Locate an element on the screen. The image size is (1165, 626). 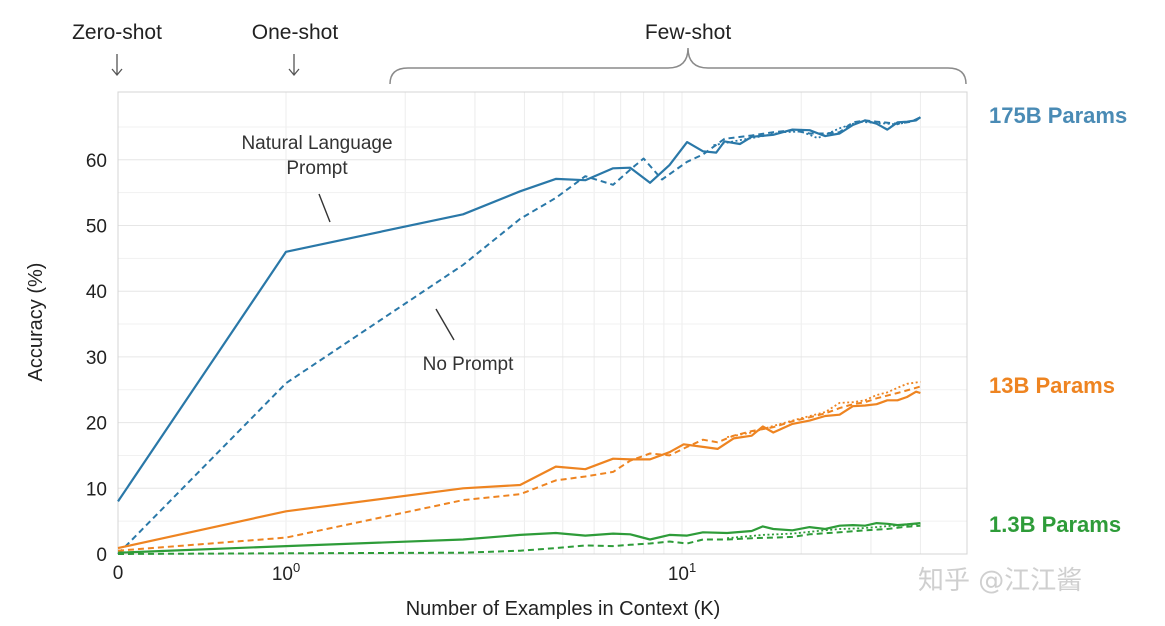
zero-shot-label: Zero-shot is located at coordinates (117, 32).